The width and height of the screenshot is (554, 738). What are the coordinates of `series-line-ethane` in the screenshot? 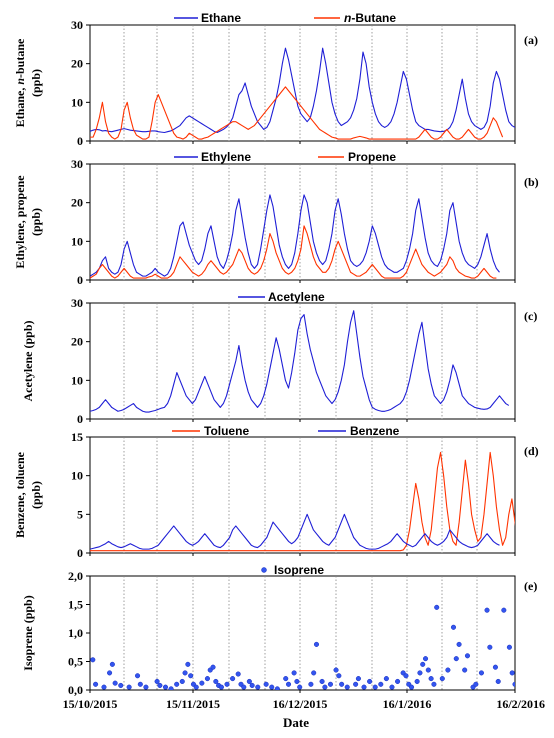 It's located at (302, 90).